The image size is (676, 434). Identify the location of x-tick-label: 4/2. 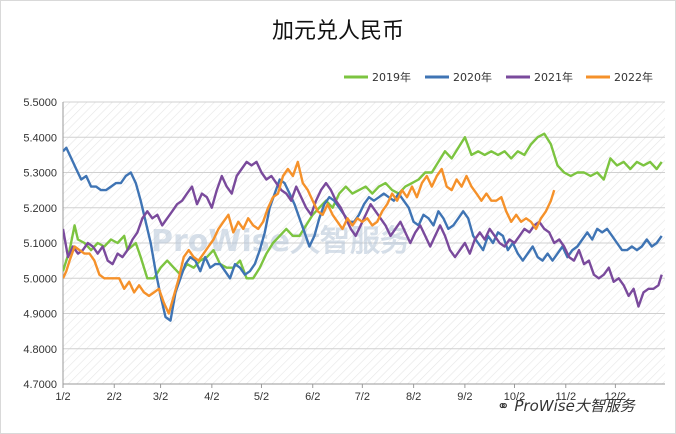
(211, 397).